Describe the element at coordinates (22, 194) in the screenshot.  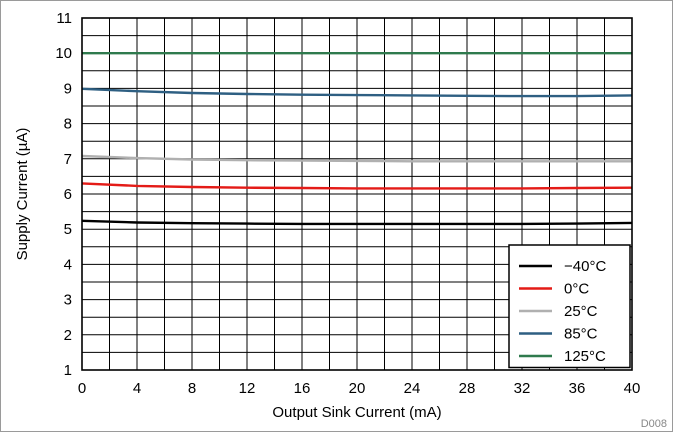
I see `y-axis-label: Supply Current (µA)` at that location.